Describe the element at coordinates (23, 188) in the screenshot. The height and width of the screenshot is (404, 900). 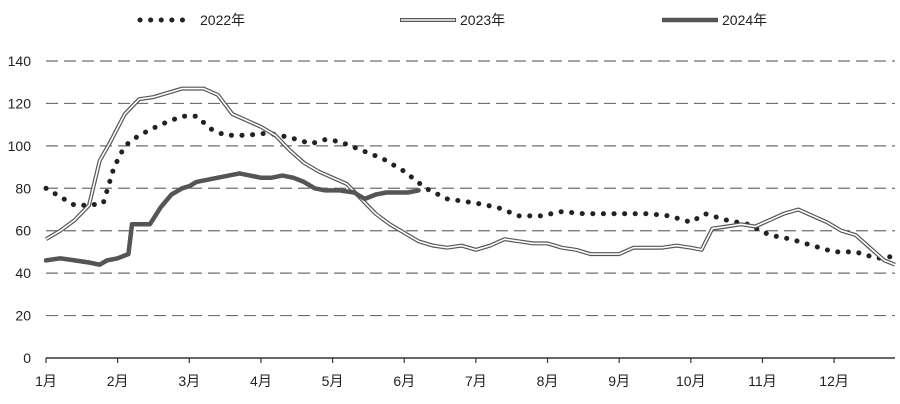
I see `y-tick-label: 80` at that location.